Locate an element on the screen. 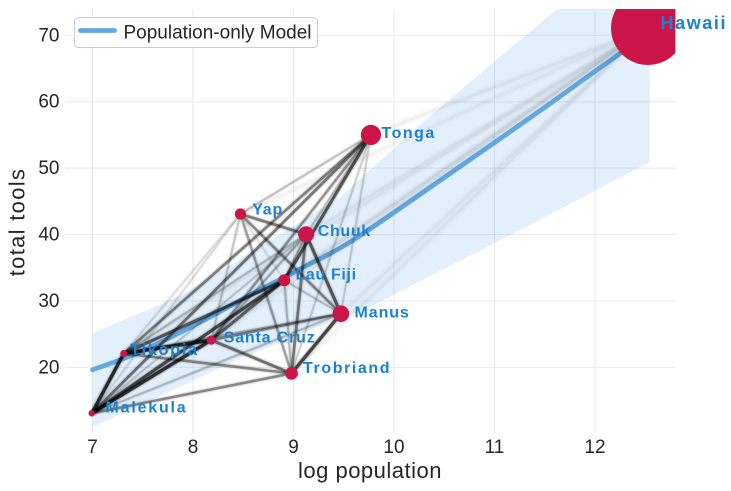 This screenshot has width=731, height=491. svg-text: Lau Fiji is located at coordinates (326, 274).